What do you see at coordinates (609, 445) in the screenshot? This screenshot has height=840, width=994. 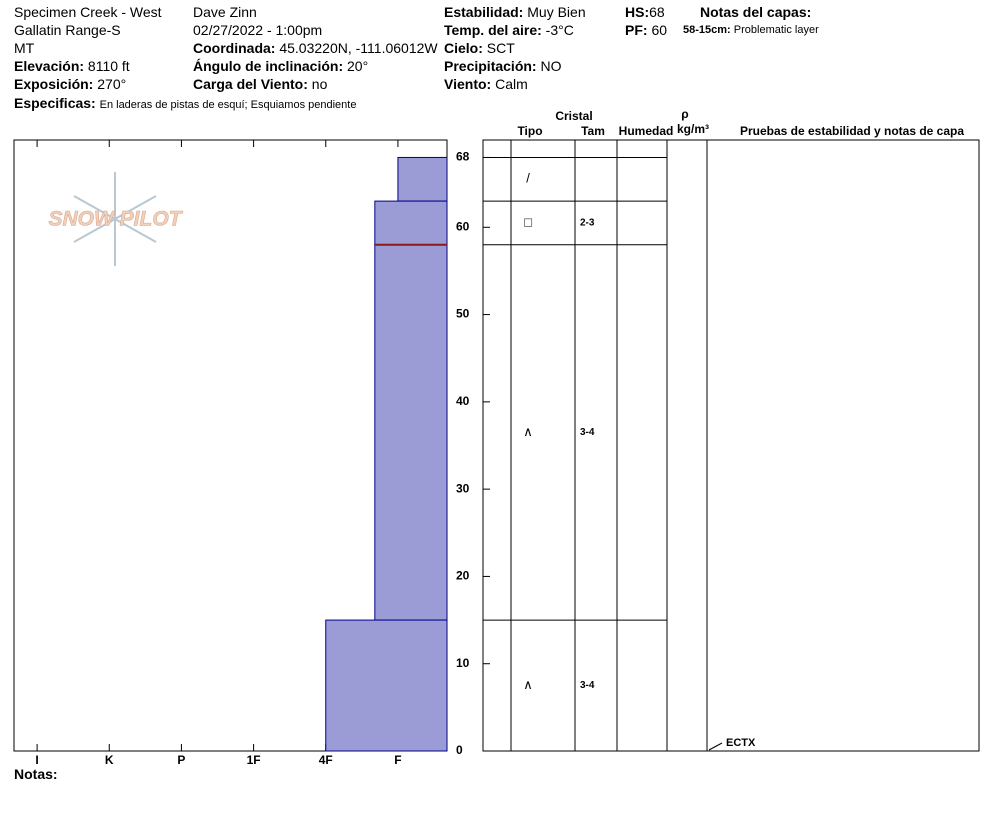 I see `table-columns` at bounding box center [609, 445].